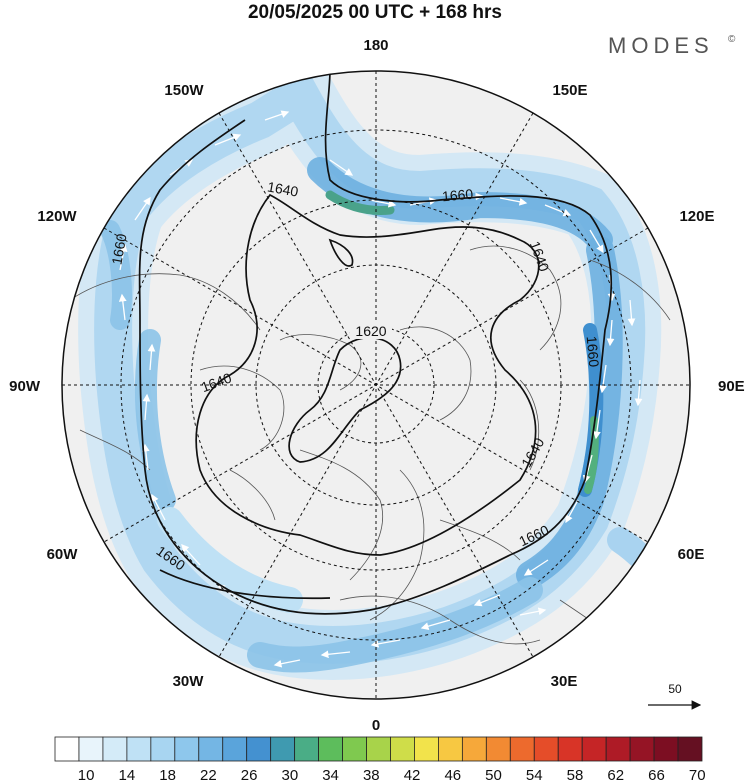  What do you see at coordinates (86, 774) in the screenshot?
I see `colorbar-tick-label: 10` at bounding box center [86, 774].